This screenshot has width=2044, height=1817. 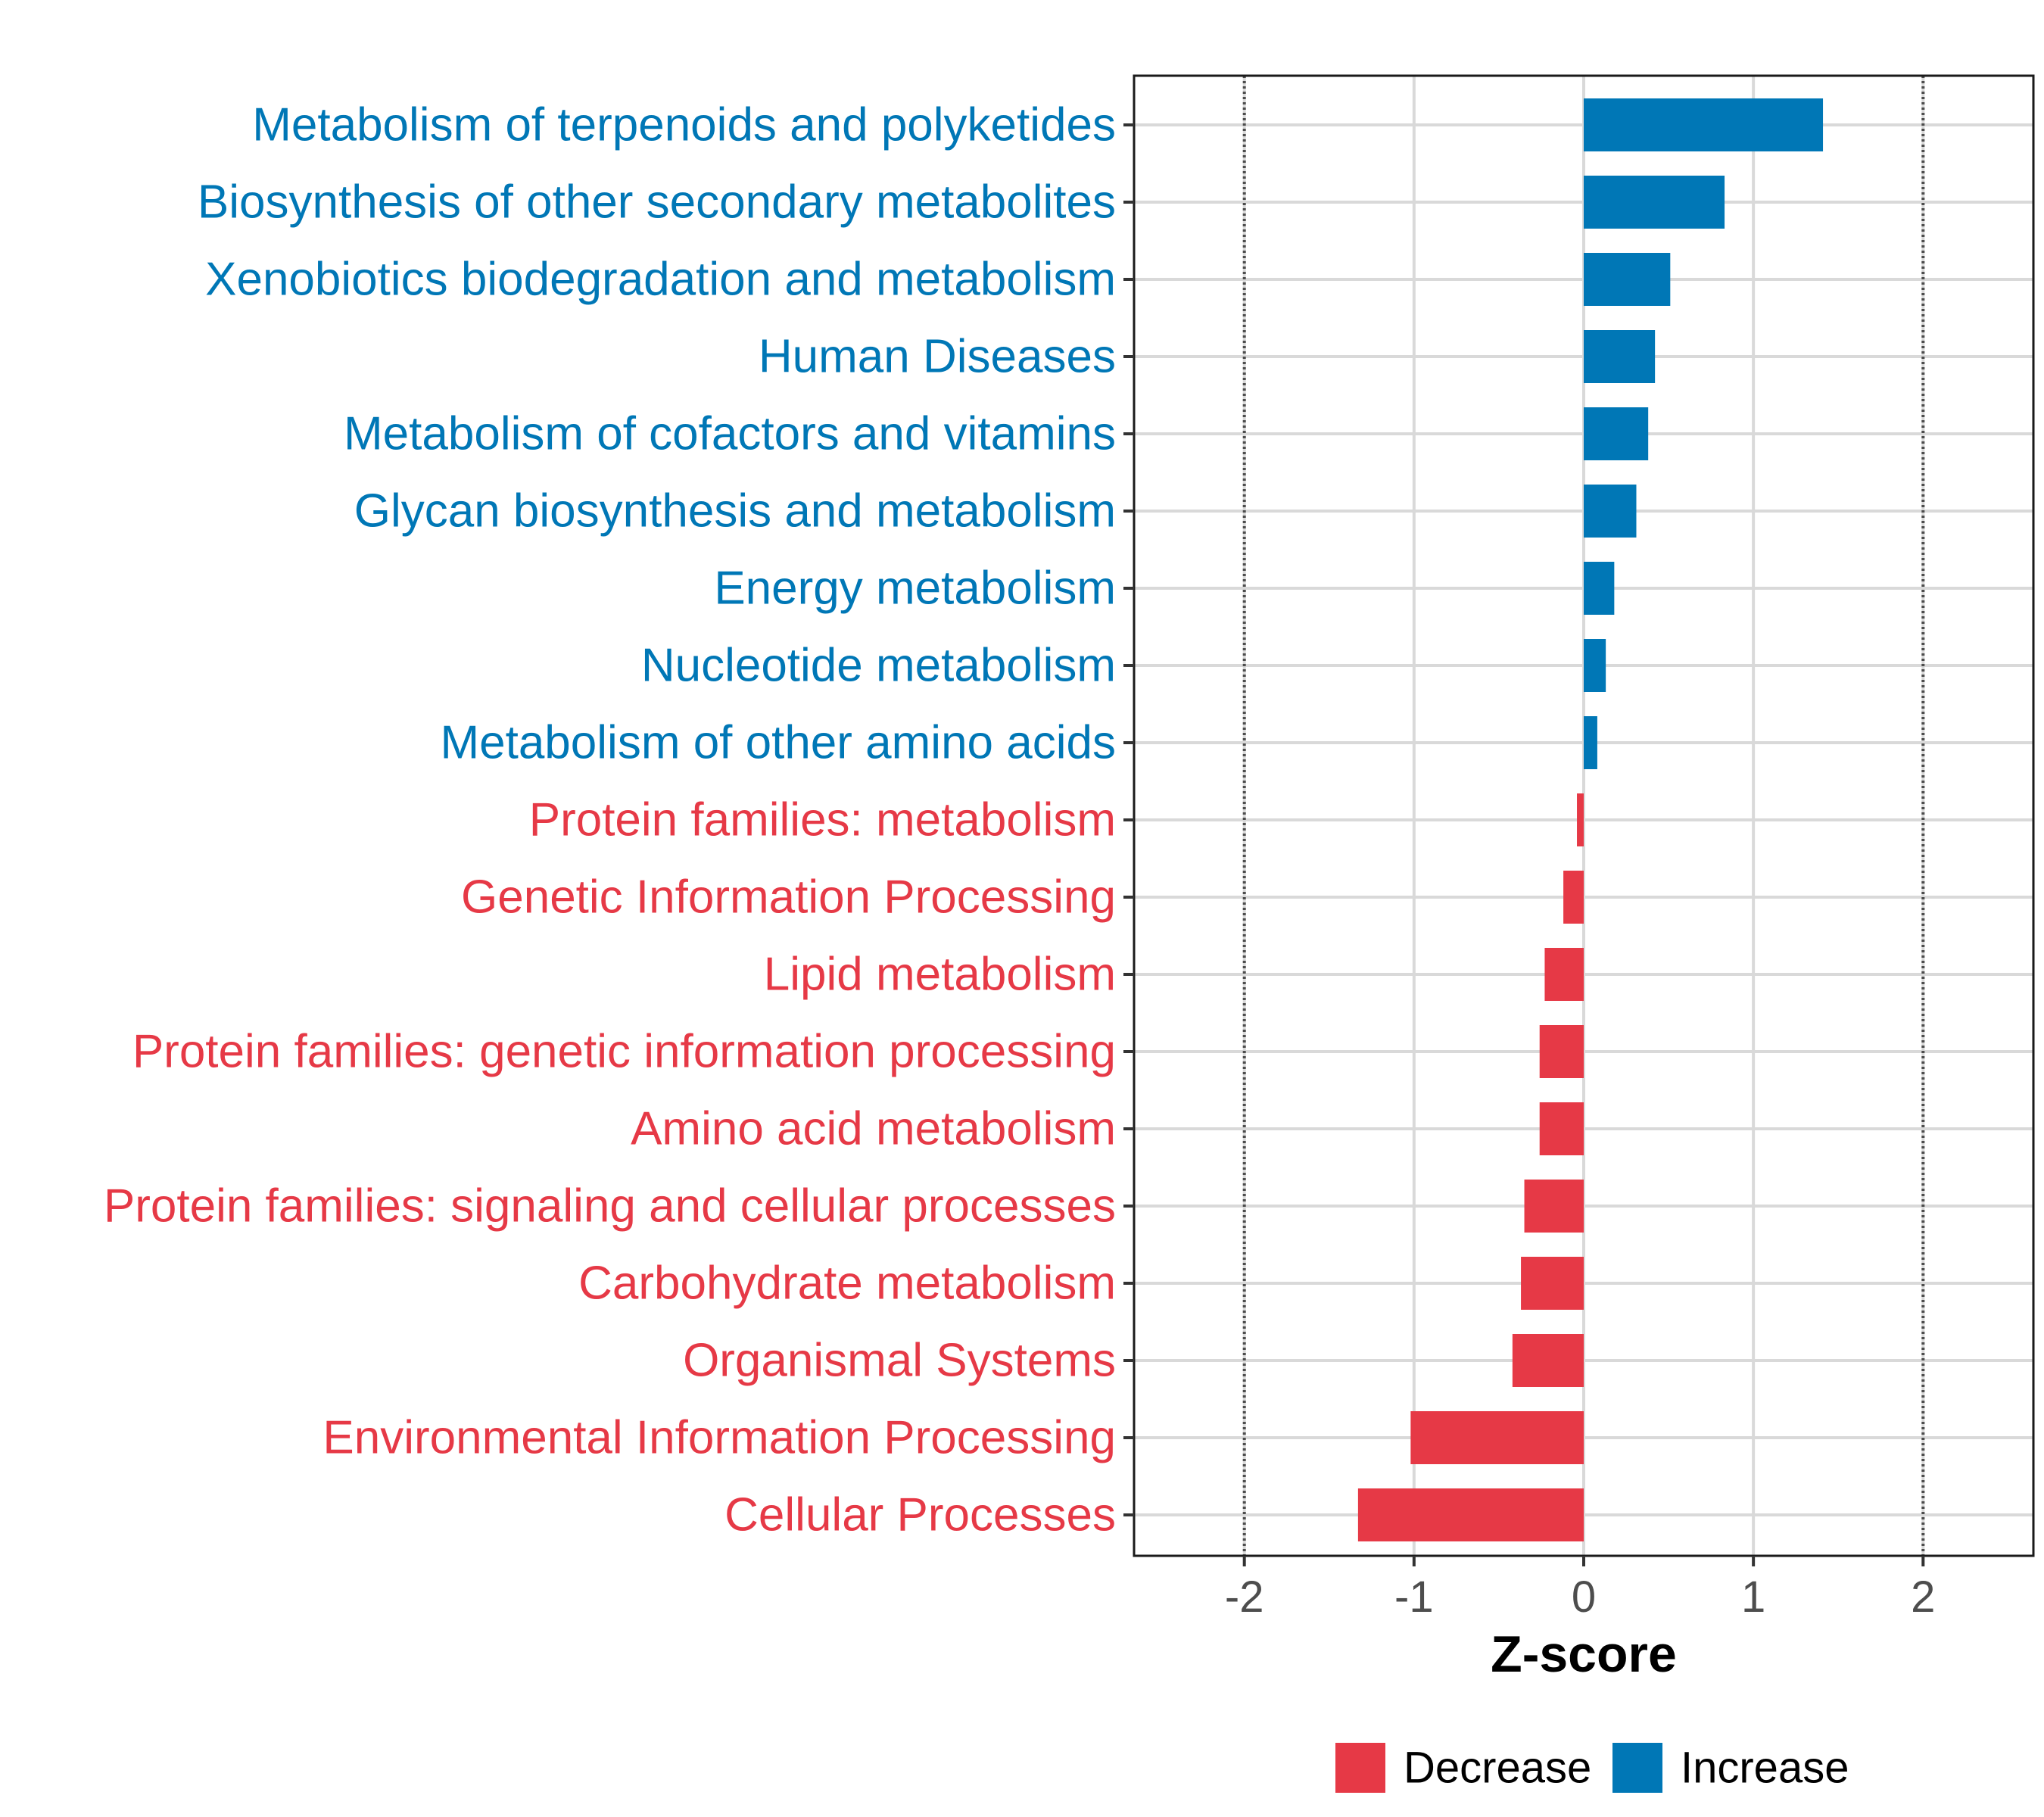 I want to click on category-label: Genetic Information Processing, so click(x=788, y=897).